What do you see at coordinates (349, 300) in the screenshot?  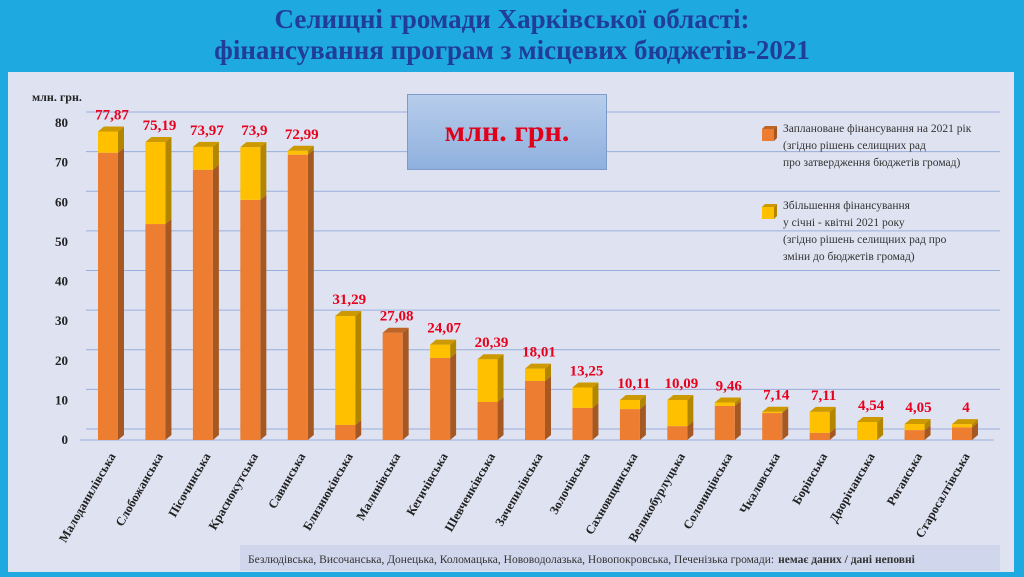 I see `total-label: 31,29` at bounding box center [349, 300].